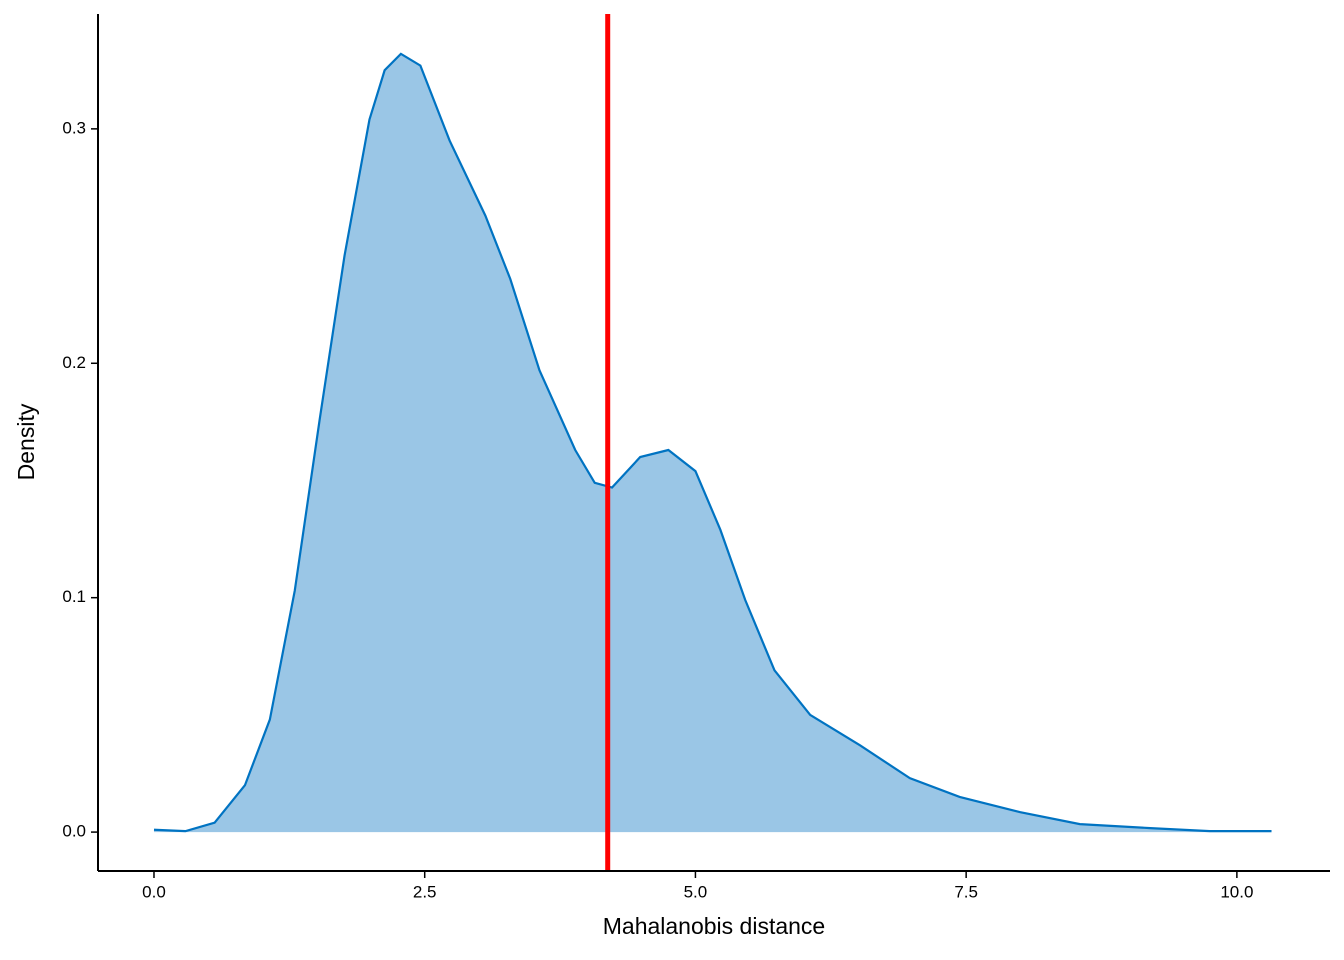 The height and width of the screenshot is (960, 1344). Describe the element at coordinates (74, 127) in the screenshot. I see `y-tick-label: 0.3` at that location.